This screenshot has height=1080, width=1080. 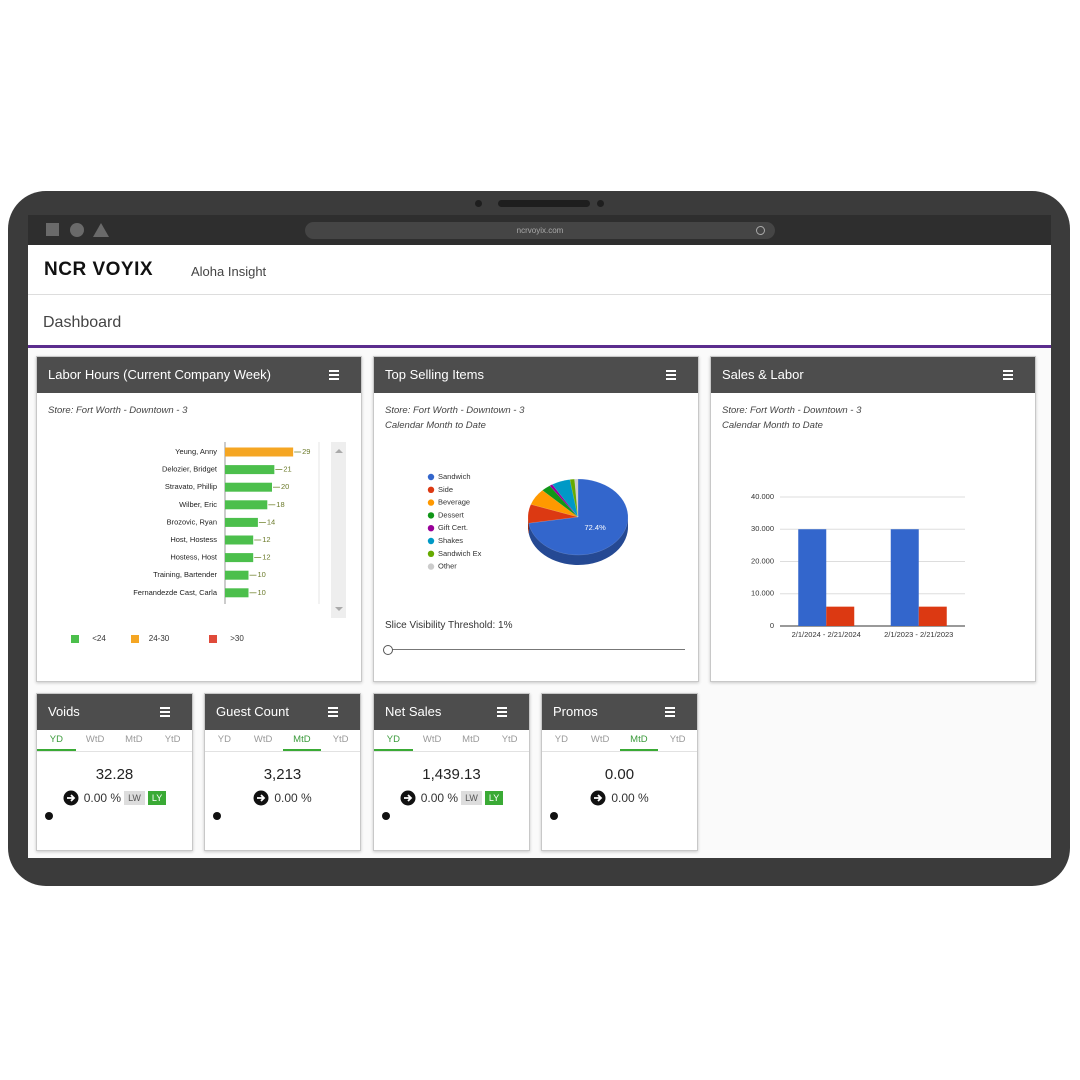 I want to click on search-icon, so click(x=760, y=230).